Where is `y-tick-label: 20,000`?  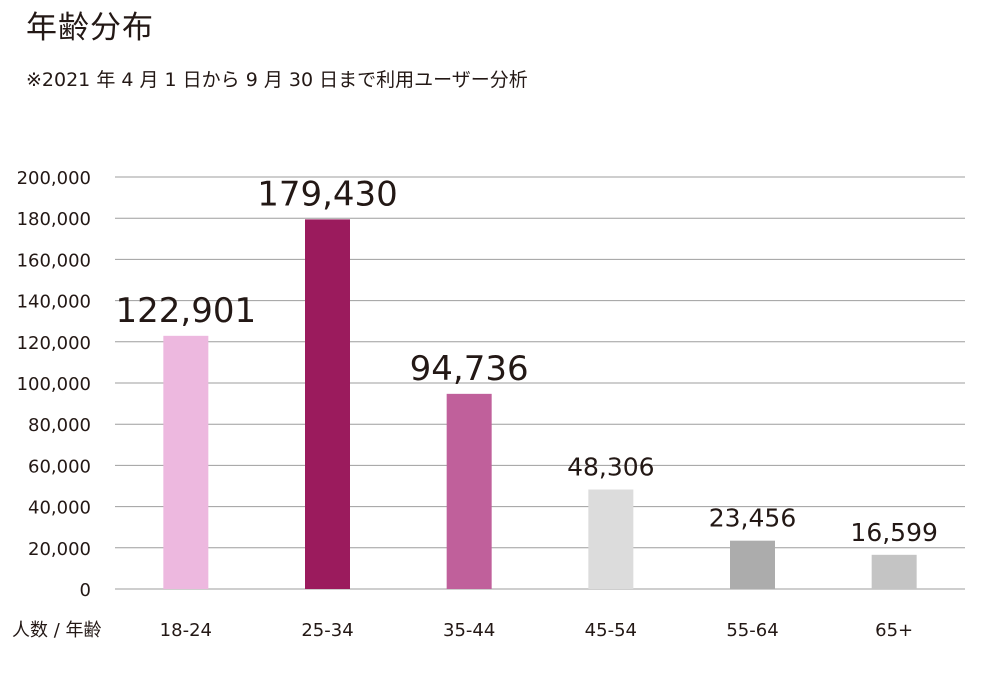 y-tick-label: 20,000 is located at coordinates (59, 549).